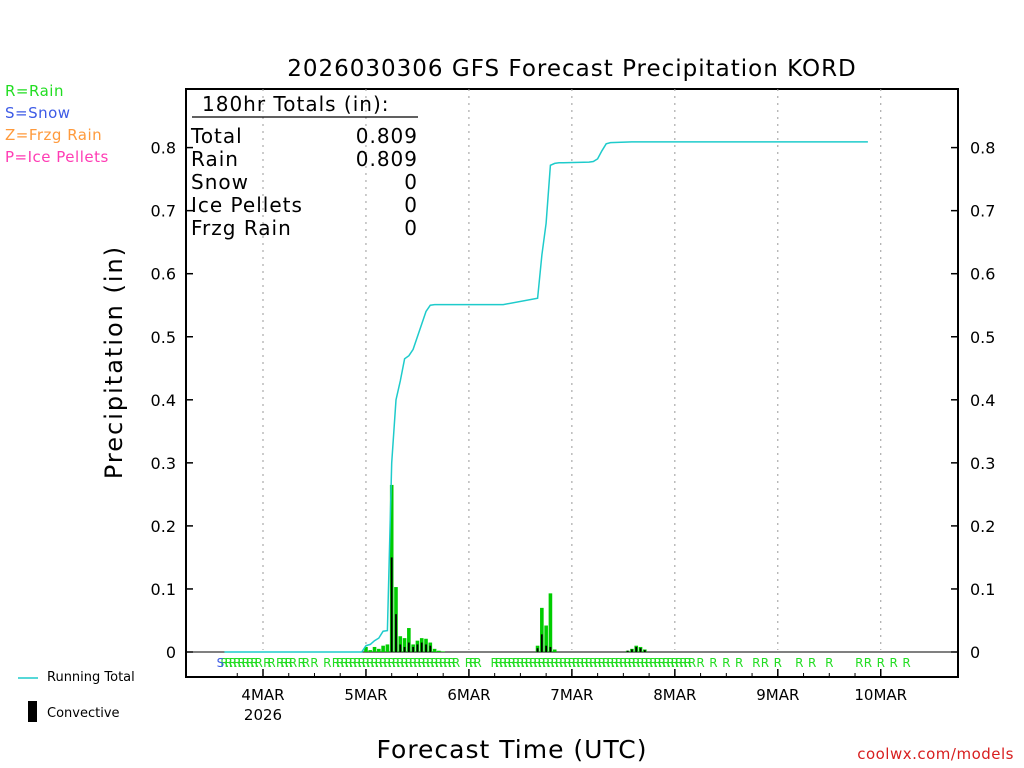 The height and width of the screenshot is (768, 1024). Describe the element at coordinates (512, 749) in the screenshot. I see `x-axis-label: Forecast Time (UTC)` at that location.